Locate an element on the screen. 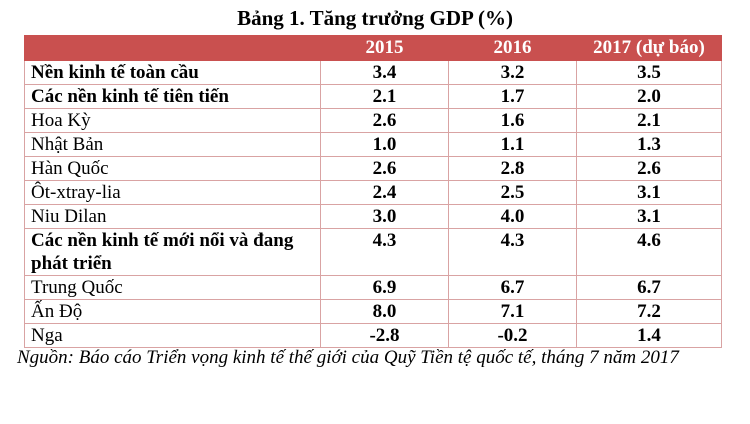  value-cell: 1.7 is located at coordinates (512, 96).